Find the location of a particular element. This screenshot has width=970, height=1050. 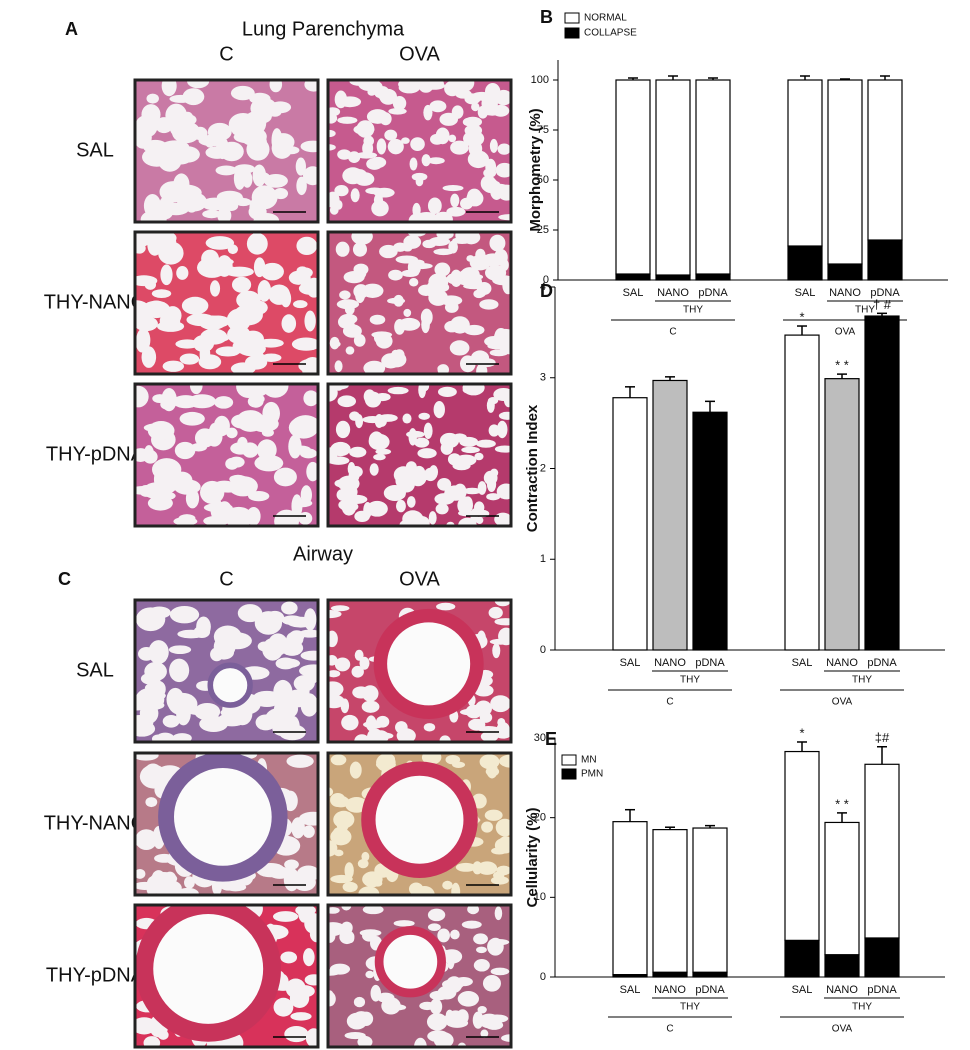

subgroup-label: THY is located at coordinates (862, 680).